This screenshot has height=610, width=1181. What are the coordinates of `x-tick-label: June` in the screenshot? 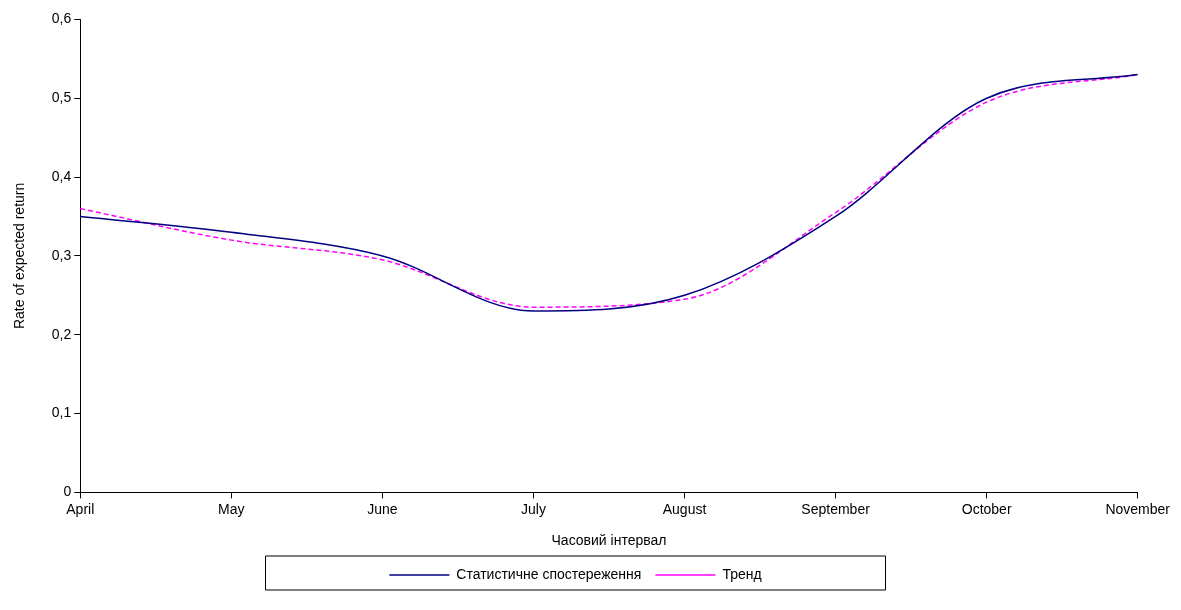 It's located at (382, 508).